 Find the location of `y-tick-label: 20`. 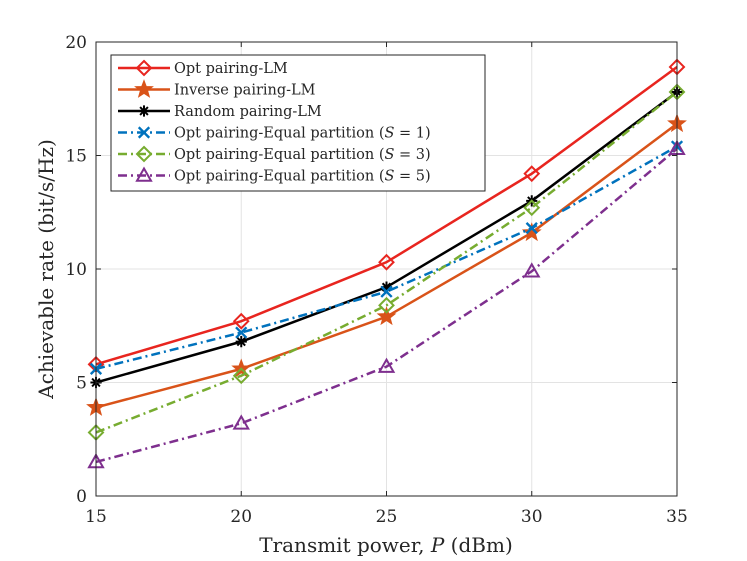

y-tick-label: 20 is located at coordinates (76, 43).